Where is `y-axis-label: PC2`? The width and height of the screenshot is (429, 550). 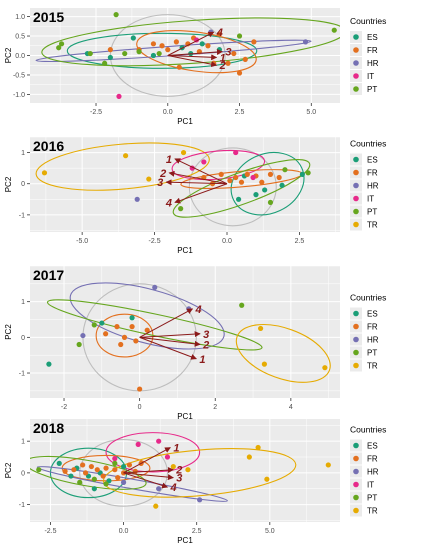
y-axis-label: PC2 is located at coordinates (8, 470).